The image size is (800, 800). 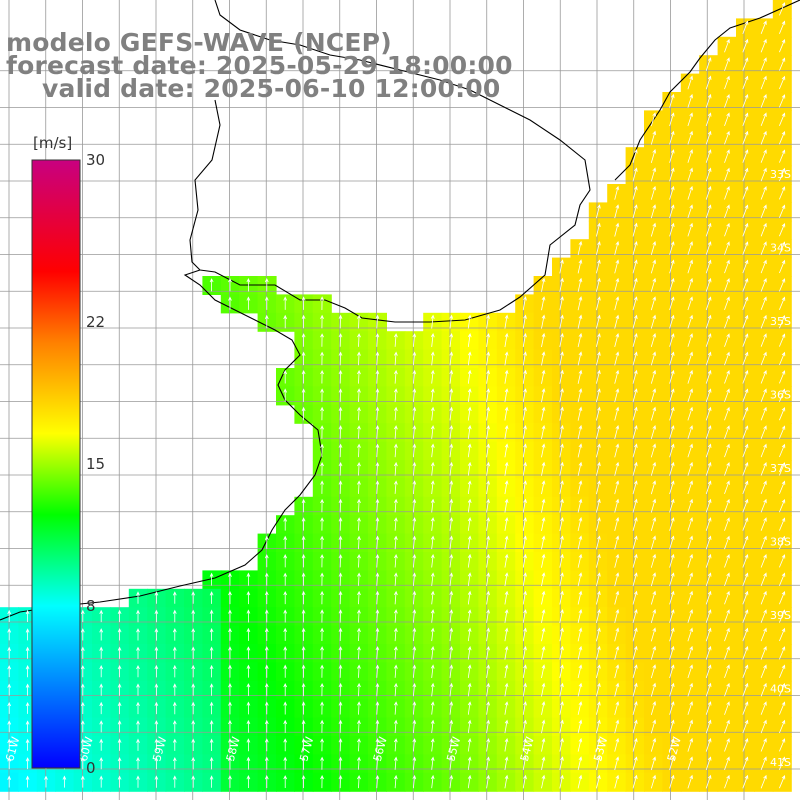 I want to click on latitude-label: 41S, so click(x=780, y=762).